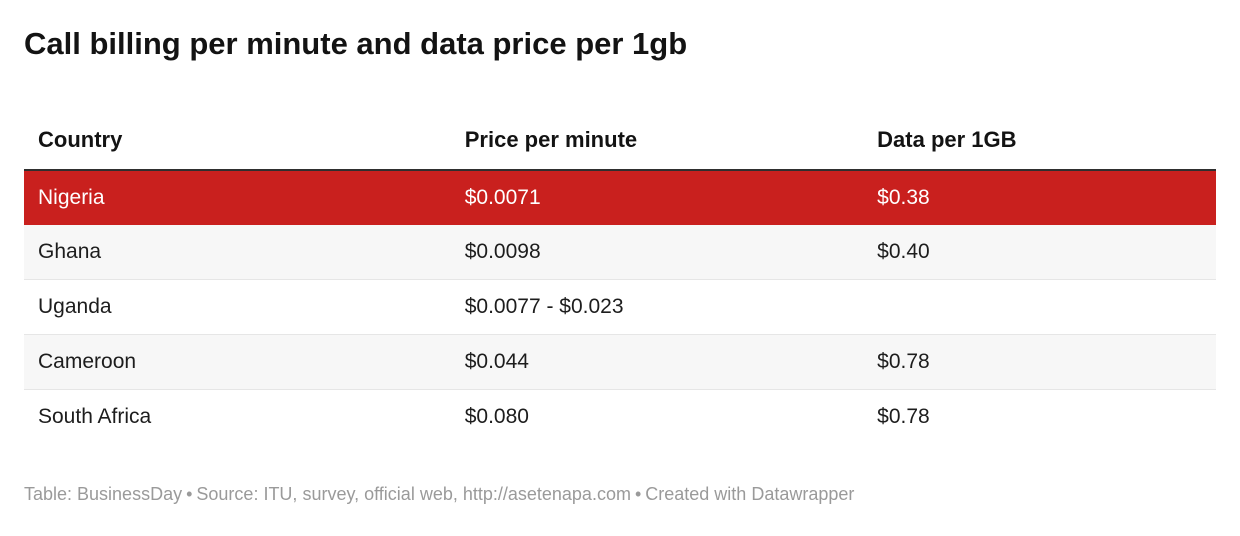  I want to click on table-row-cameroon: Cameroon $0.044 $0.78, so click(620, 362).